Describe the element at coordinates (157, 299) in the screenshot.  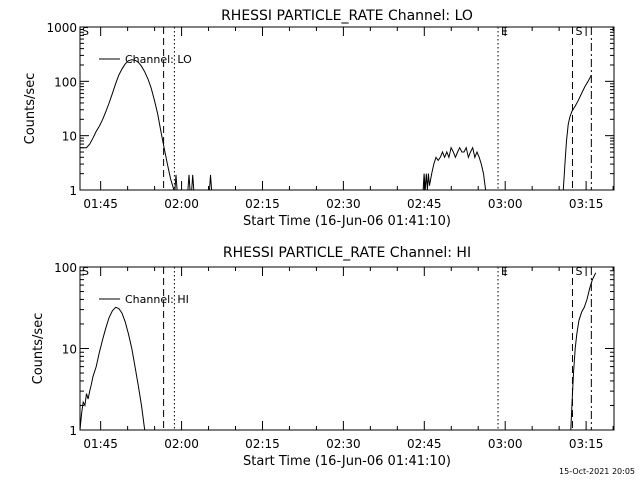
I see `legend-label: Channel: HI` at that location.